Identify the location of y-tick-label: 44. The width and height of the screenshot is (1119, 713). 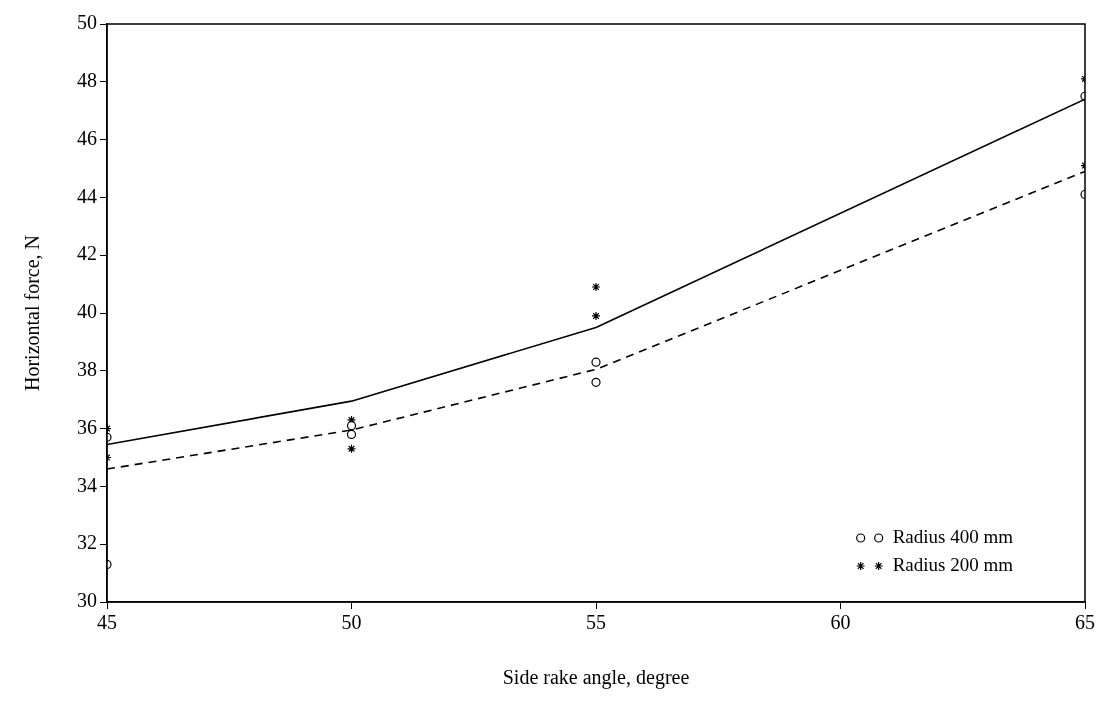
(87, 195).